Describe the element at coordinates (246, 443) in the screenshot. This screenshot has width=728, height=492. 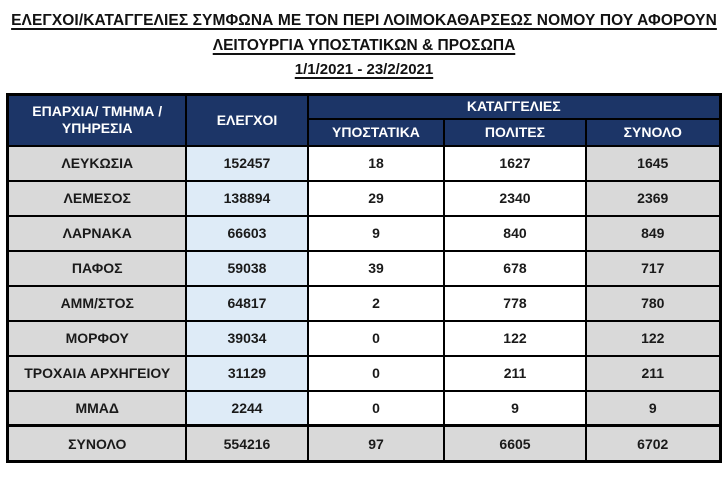
I see `total-checks-cell: 554216` at that location.